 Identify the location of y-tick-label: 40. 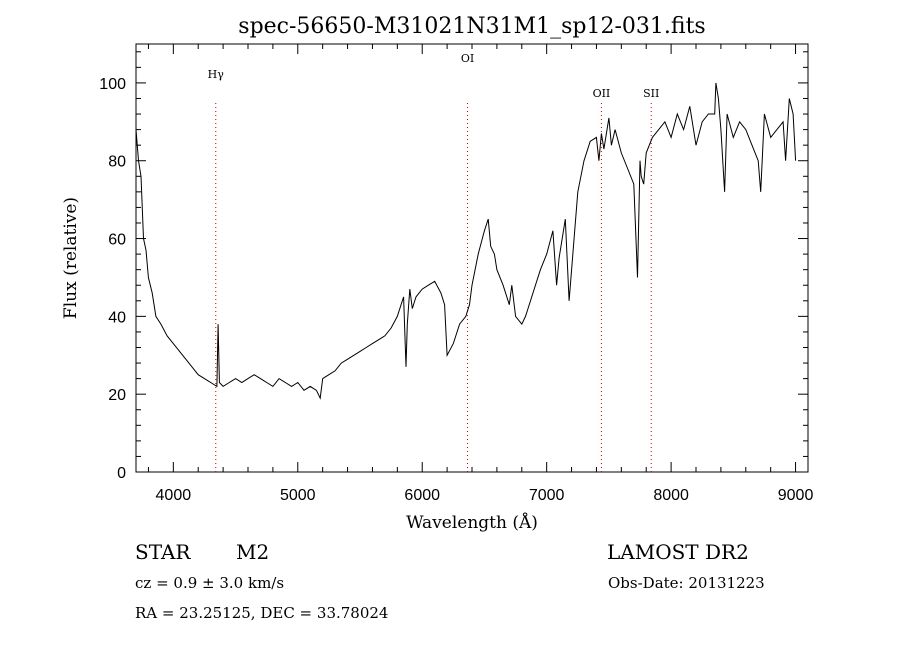
(117, 317).